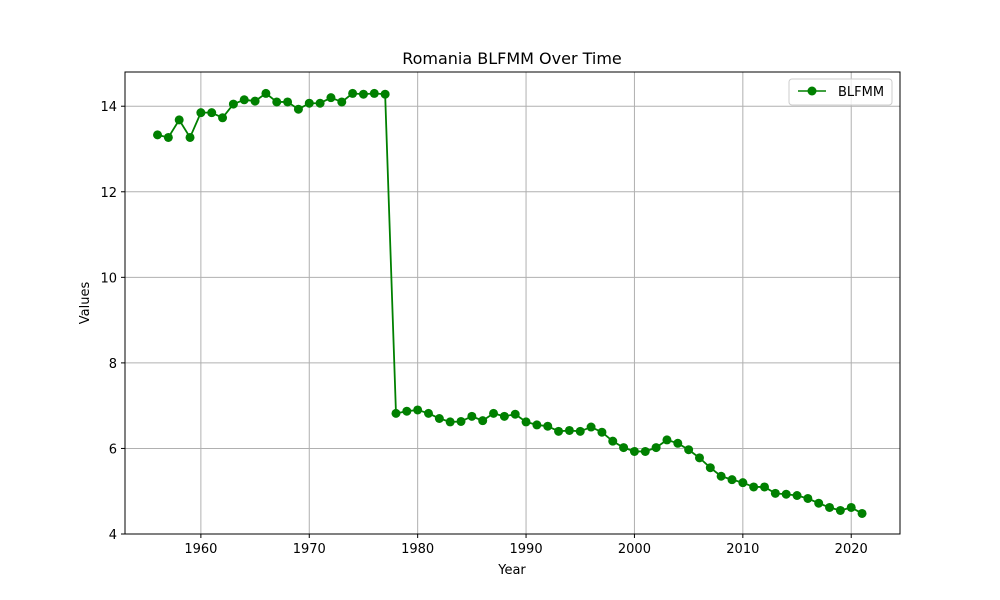  What do you see at coordinates (113, 535) in the screenshot?
I see `y-tick-label: 4` at bounding box center [113, 535].